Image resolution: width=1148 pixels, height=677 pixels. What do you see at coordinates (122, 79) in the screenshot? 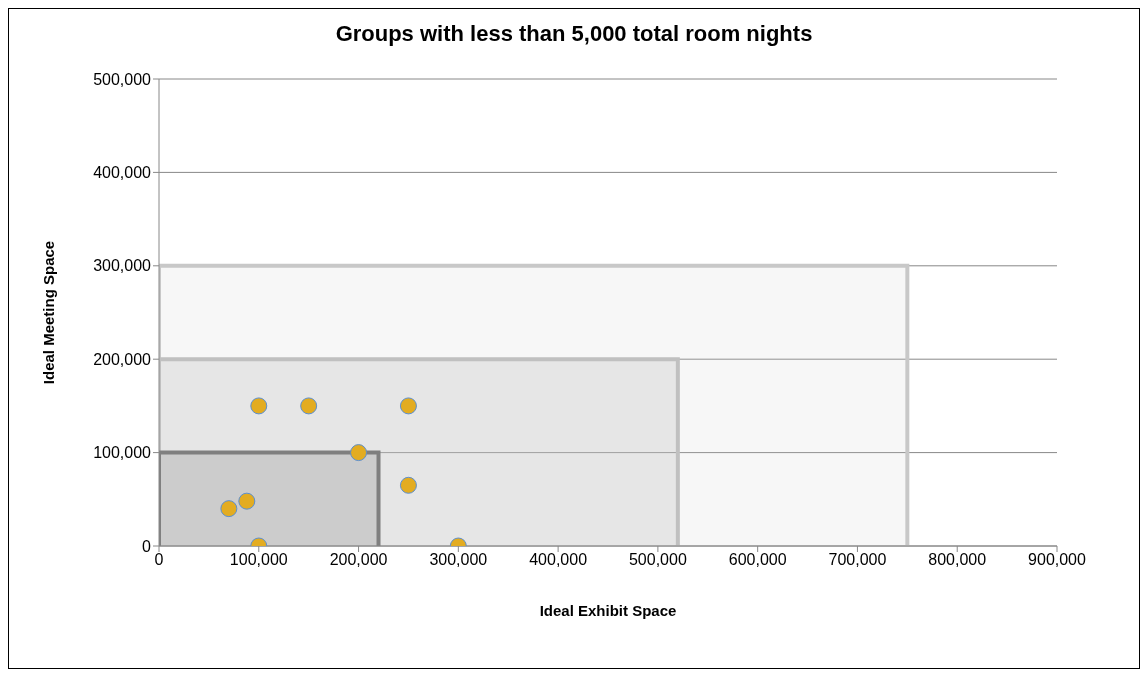
I see `y-tick-label: 500,000` at bounding box center [122, 79].